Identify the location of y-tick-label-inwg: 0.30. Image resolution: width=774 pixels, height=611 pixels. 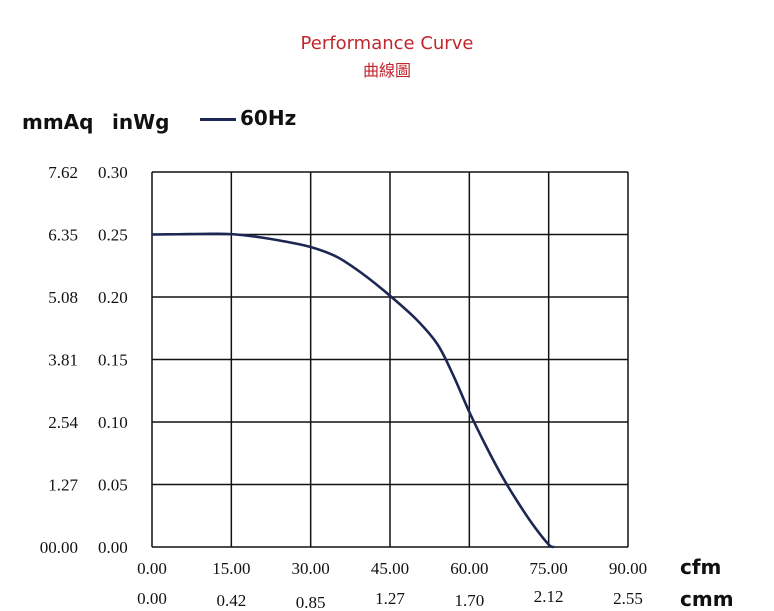
(113, 172).